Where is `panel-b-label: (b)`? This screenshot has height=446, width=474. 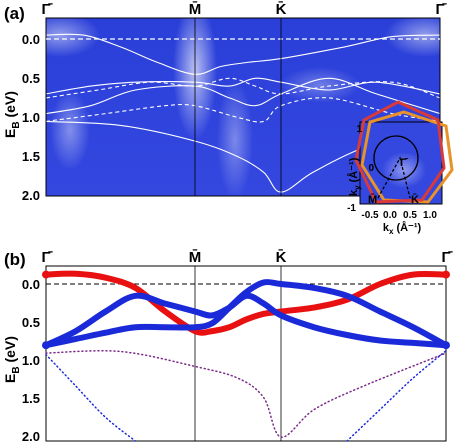
panel-b-label: (b) is located at coordinates (15, 259).